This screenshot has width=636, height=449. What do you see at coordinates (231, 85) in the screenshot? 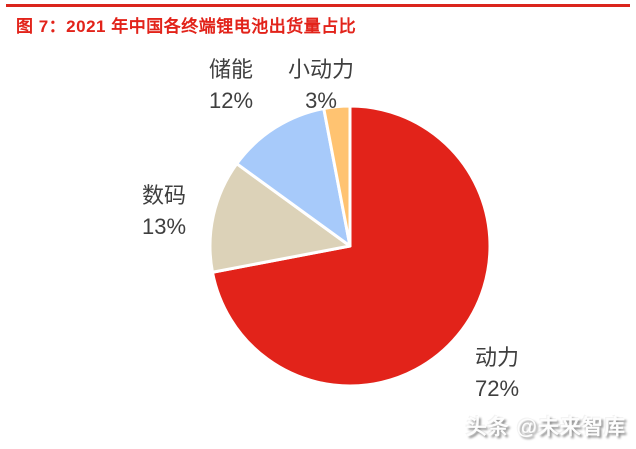
I see `pie-label-energy-storage: 储能 12%` at bounding box center [231, 85].